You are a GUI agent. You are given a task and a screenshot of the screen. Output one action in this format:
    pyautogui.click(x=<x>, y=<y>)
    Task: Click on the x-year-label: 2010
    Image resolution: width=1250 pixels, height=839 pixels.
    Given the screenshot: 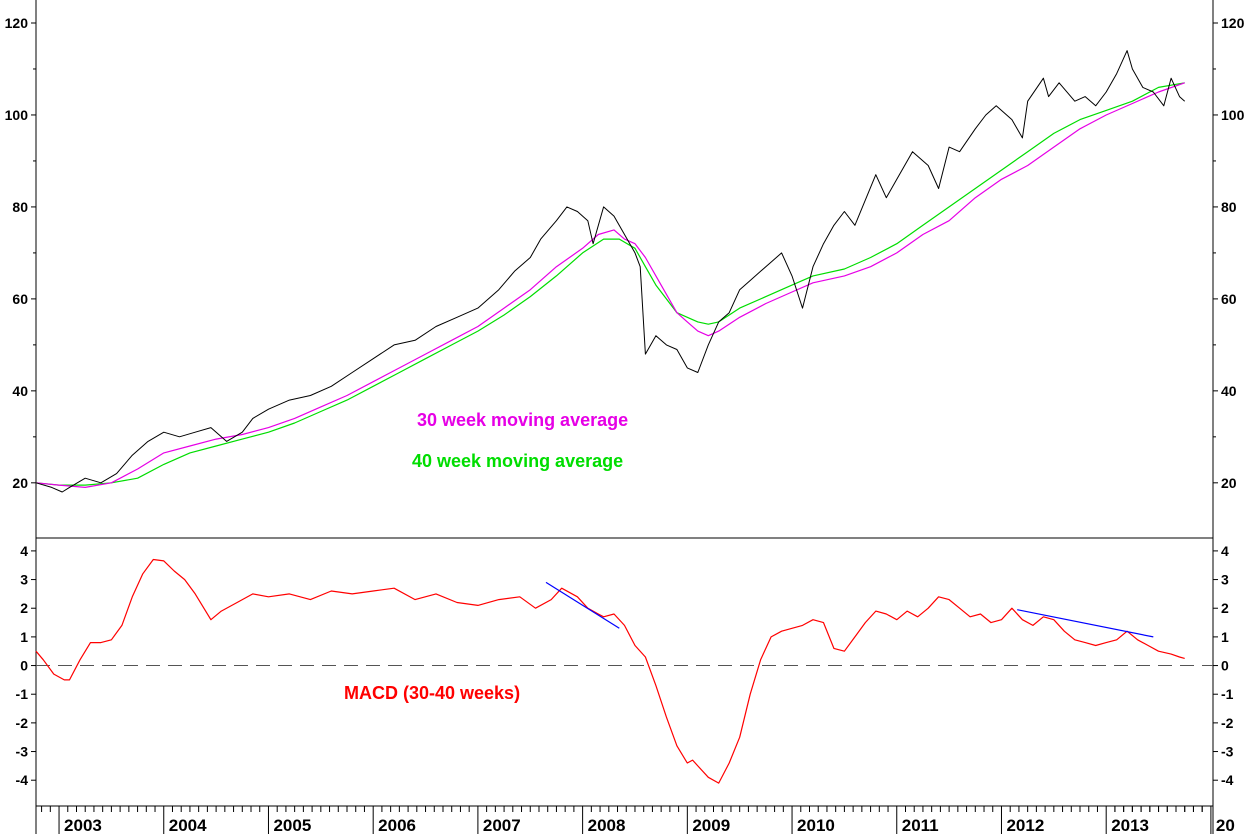 What is the action you would take?
    pyautogui.click(x=816, y=825)
    